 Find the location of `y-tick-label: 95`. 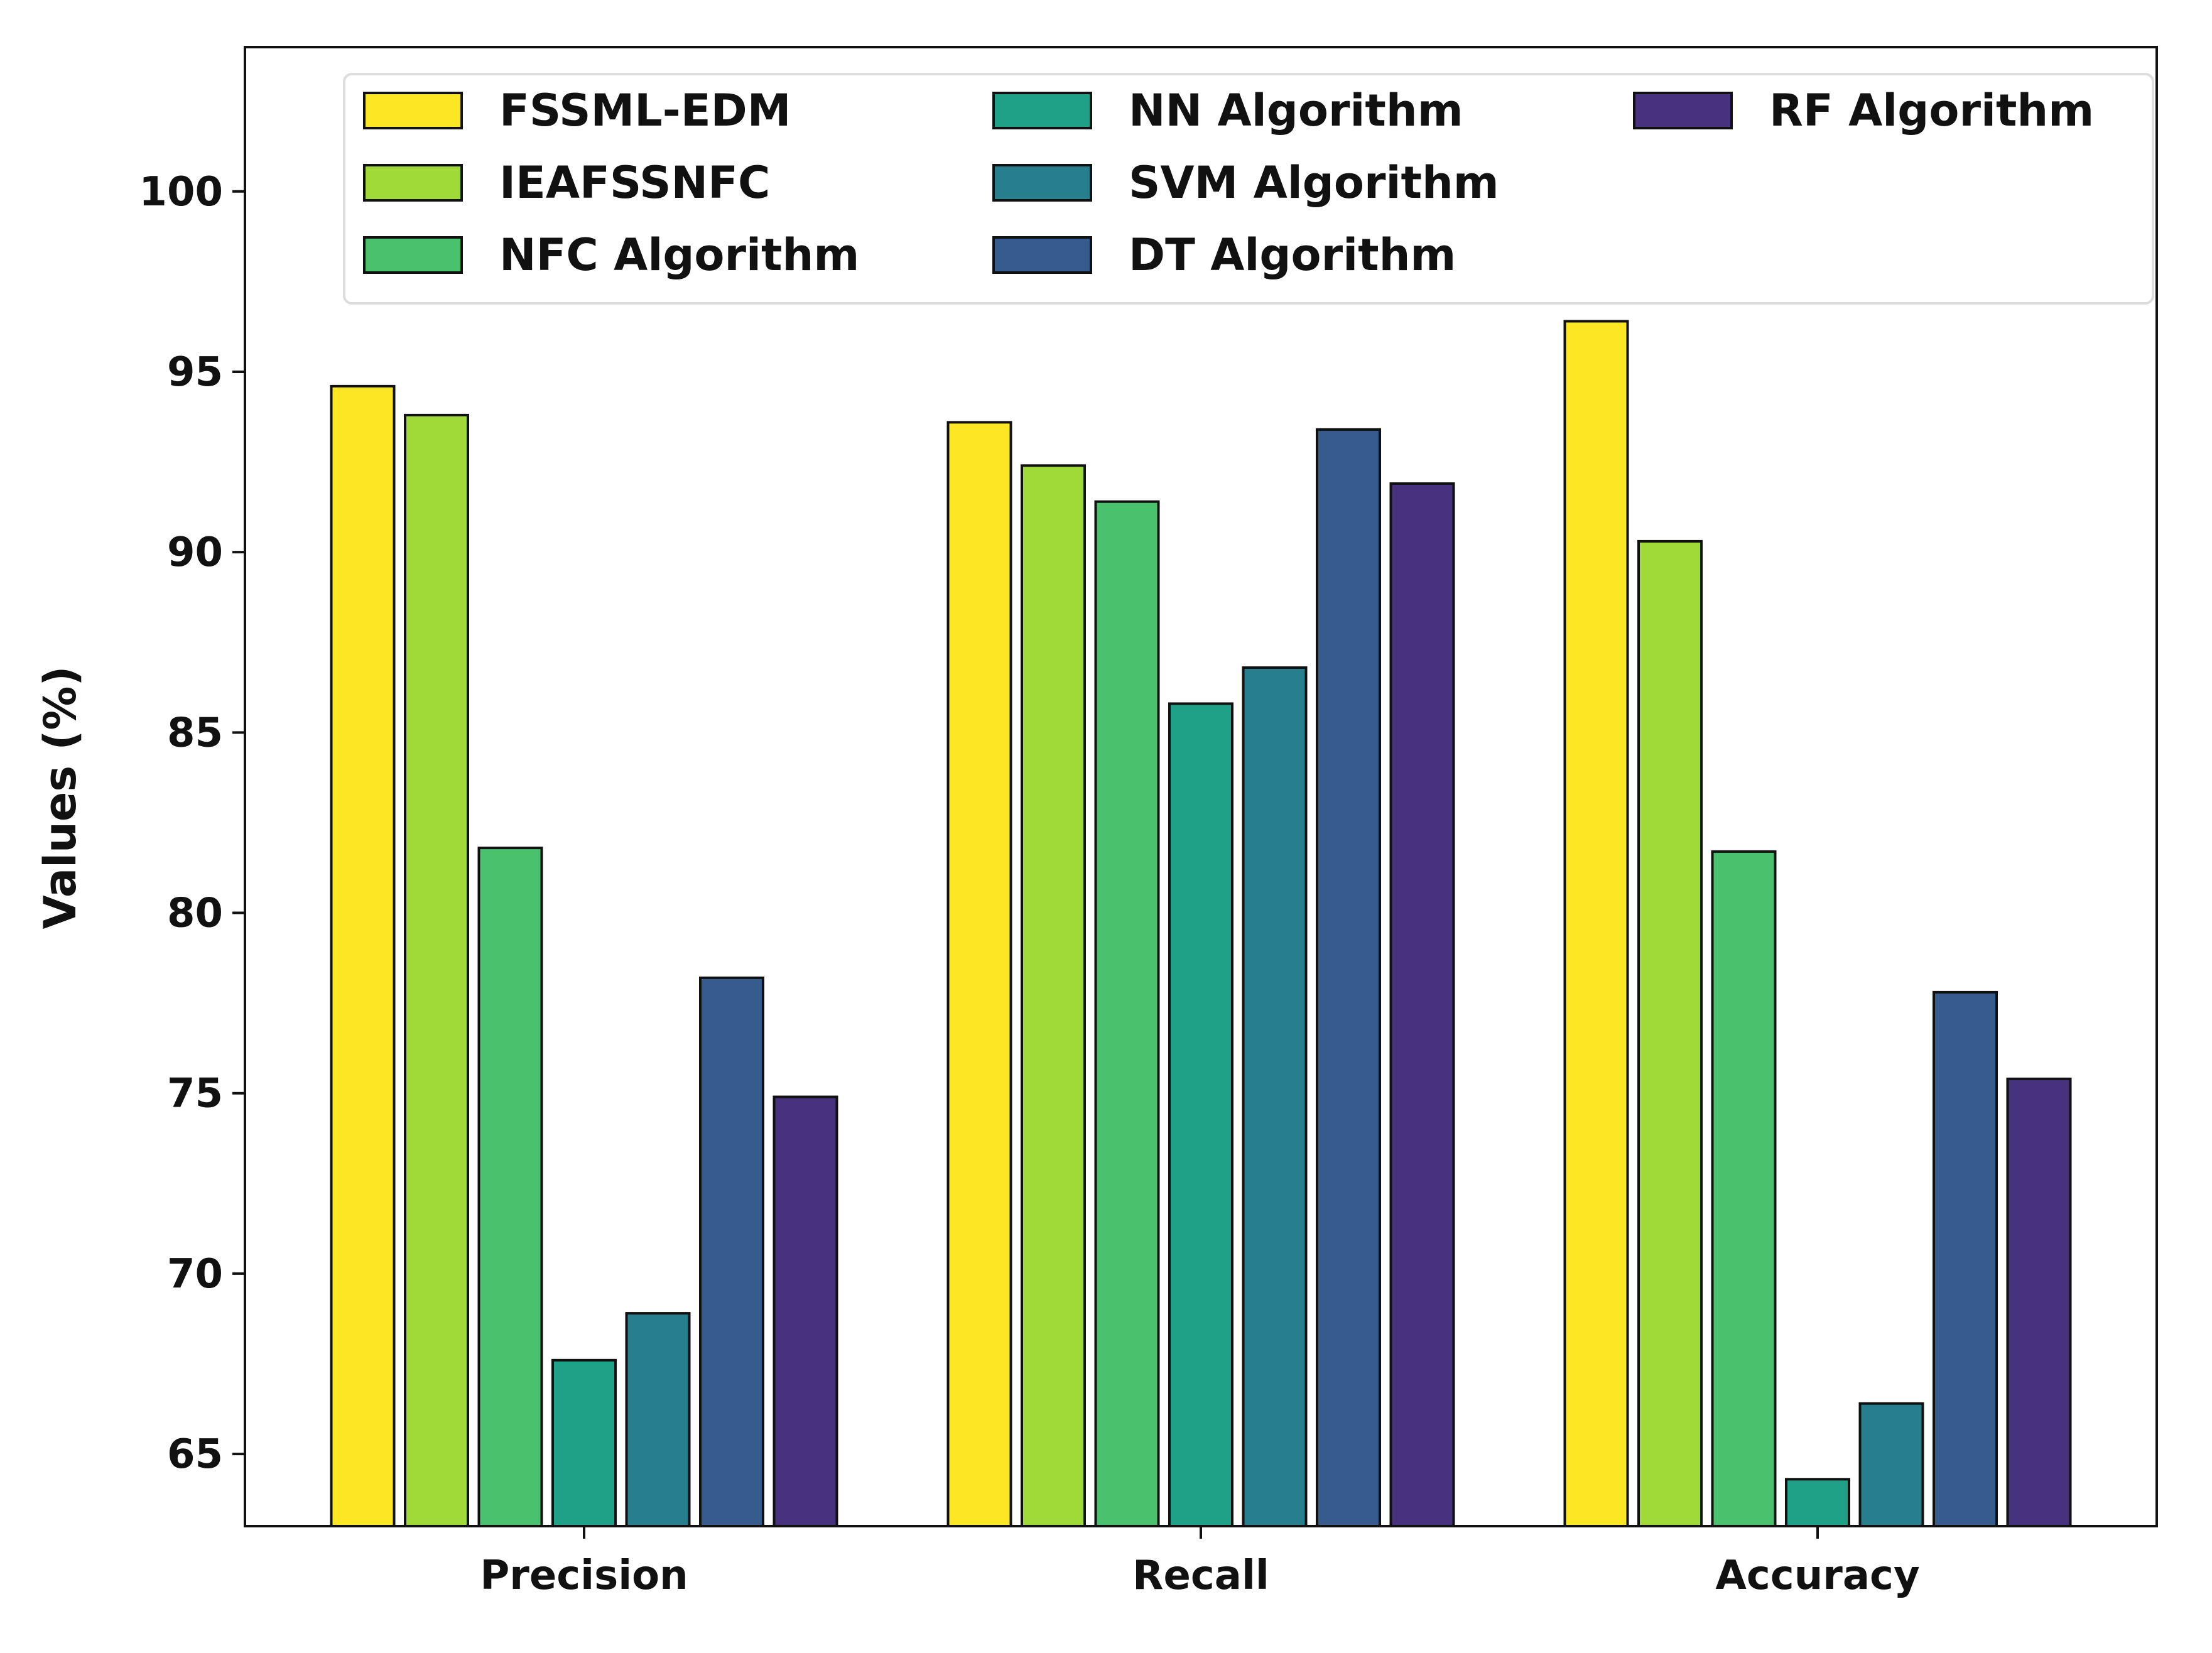

y-tick-label: 95 is located at coordinates (195, 372).